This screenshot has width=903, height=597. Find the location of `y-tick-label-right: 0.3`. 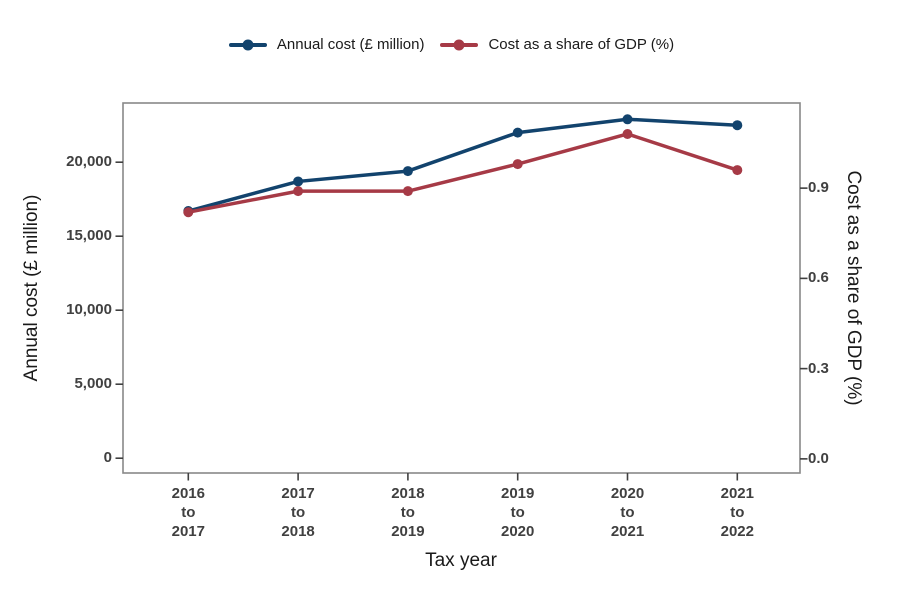

y-tick-label-right: 0.3 is located at coordinates (818, 368).